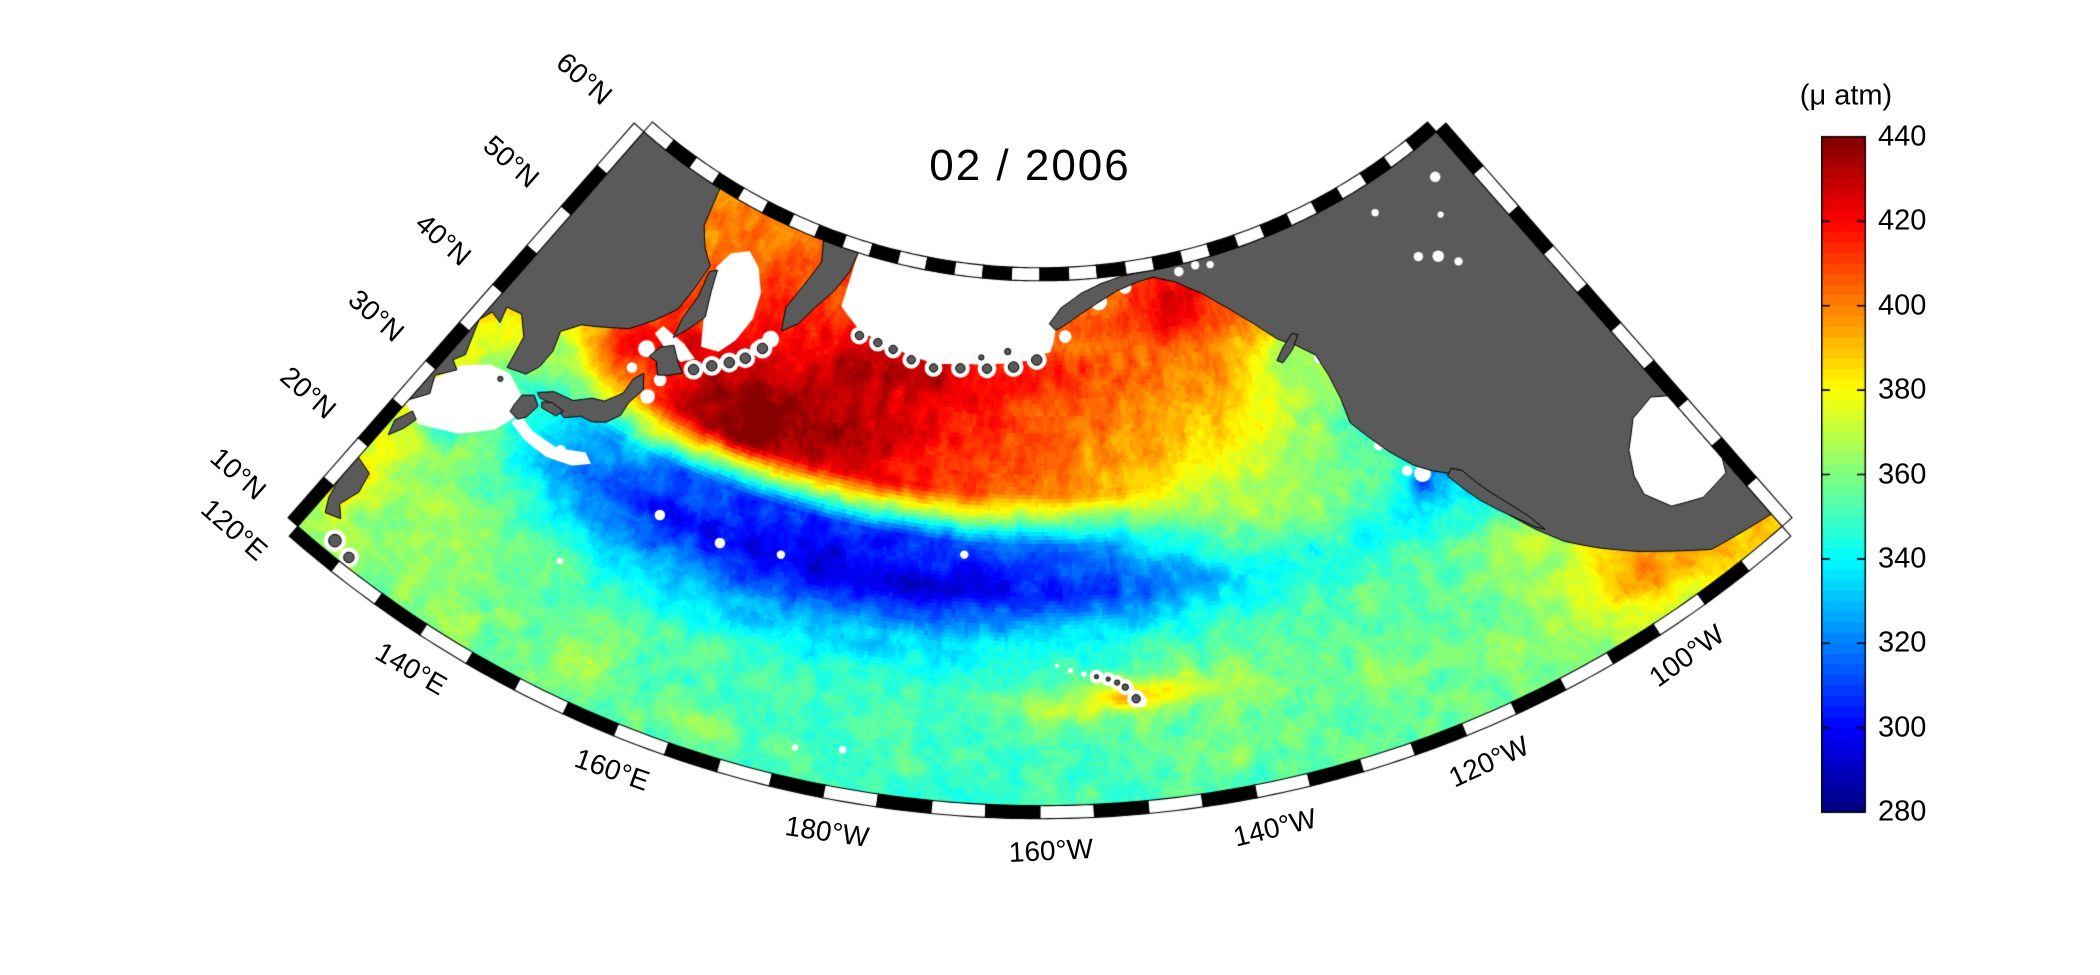 This screenshot has width=2100, height=975. I want to click on colorbar-unit-label: (μ atm), so click(1846, 95).